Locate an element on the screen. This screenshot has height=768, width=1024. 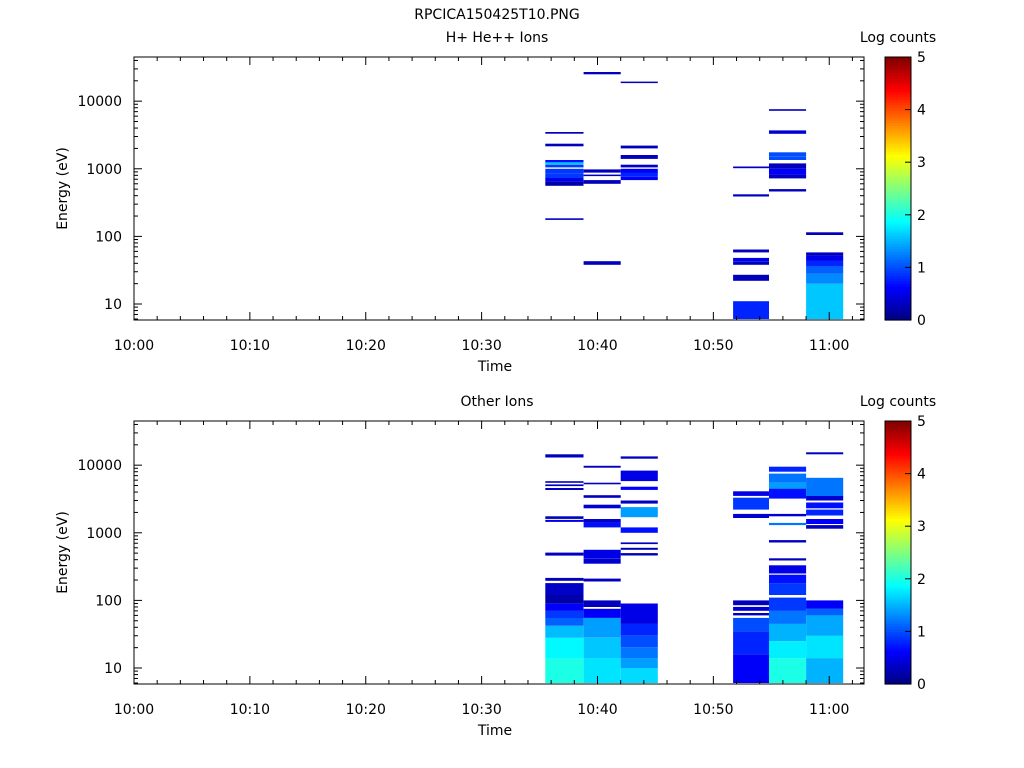
colorbar-frame is located at coordinates (898, 552).